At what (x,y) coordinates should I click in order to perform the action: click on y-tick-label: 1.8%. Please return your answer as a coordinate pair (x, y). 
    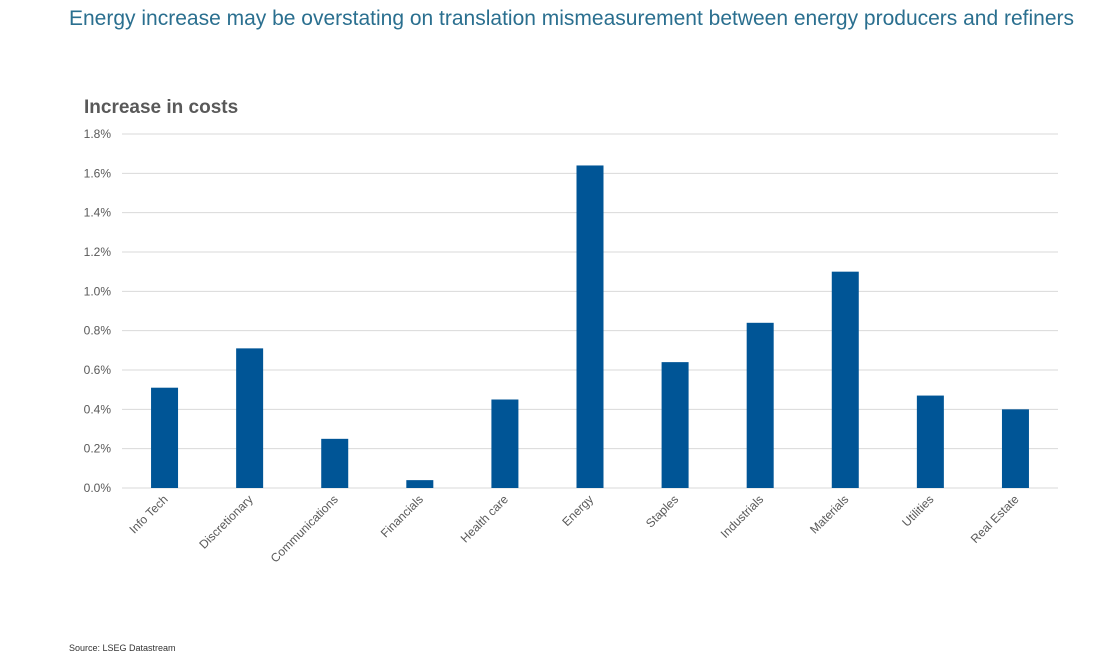
    Looking at the image, I should click on (98, 134).